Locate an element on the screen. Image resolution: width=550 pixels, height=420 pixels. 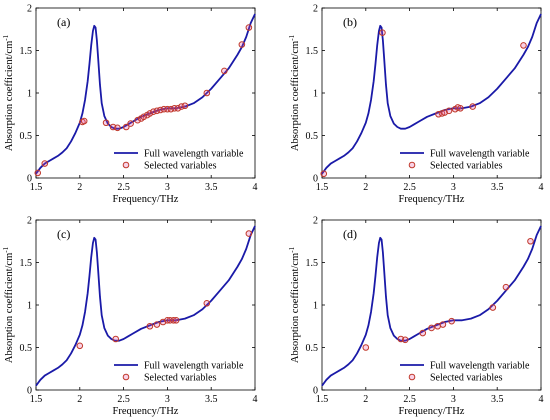
panel-label: (a) is located at coordinates (63, 22).